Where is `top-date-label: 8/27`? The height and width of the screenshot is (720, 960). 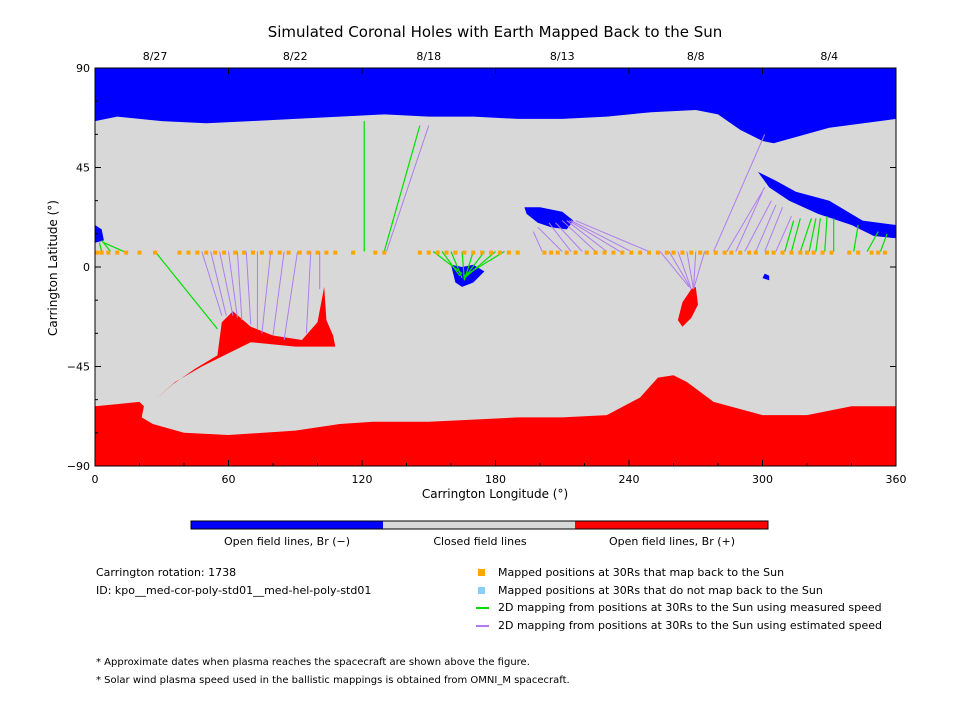
top-date-label: 8/27 is located at coordinates (155, 56).